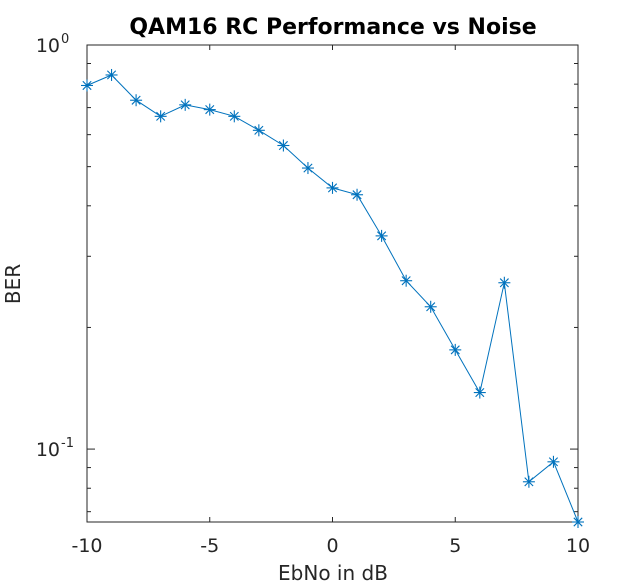  I want to click on x-tick-label: 0, so click(332, 546).